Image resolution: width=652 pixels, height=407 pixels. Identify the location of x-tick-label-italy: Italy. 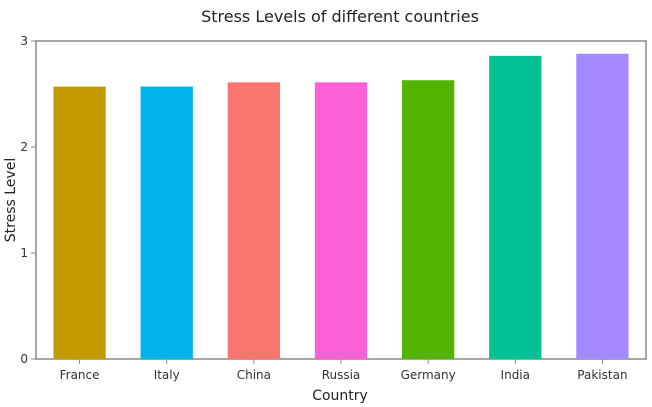
(167, 375).